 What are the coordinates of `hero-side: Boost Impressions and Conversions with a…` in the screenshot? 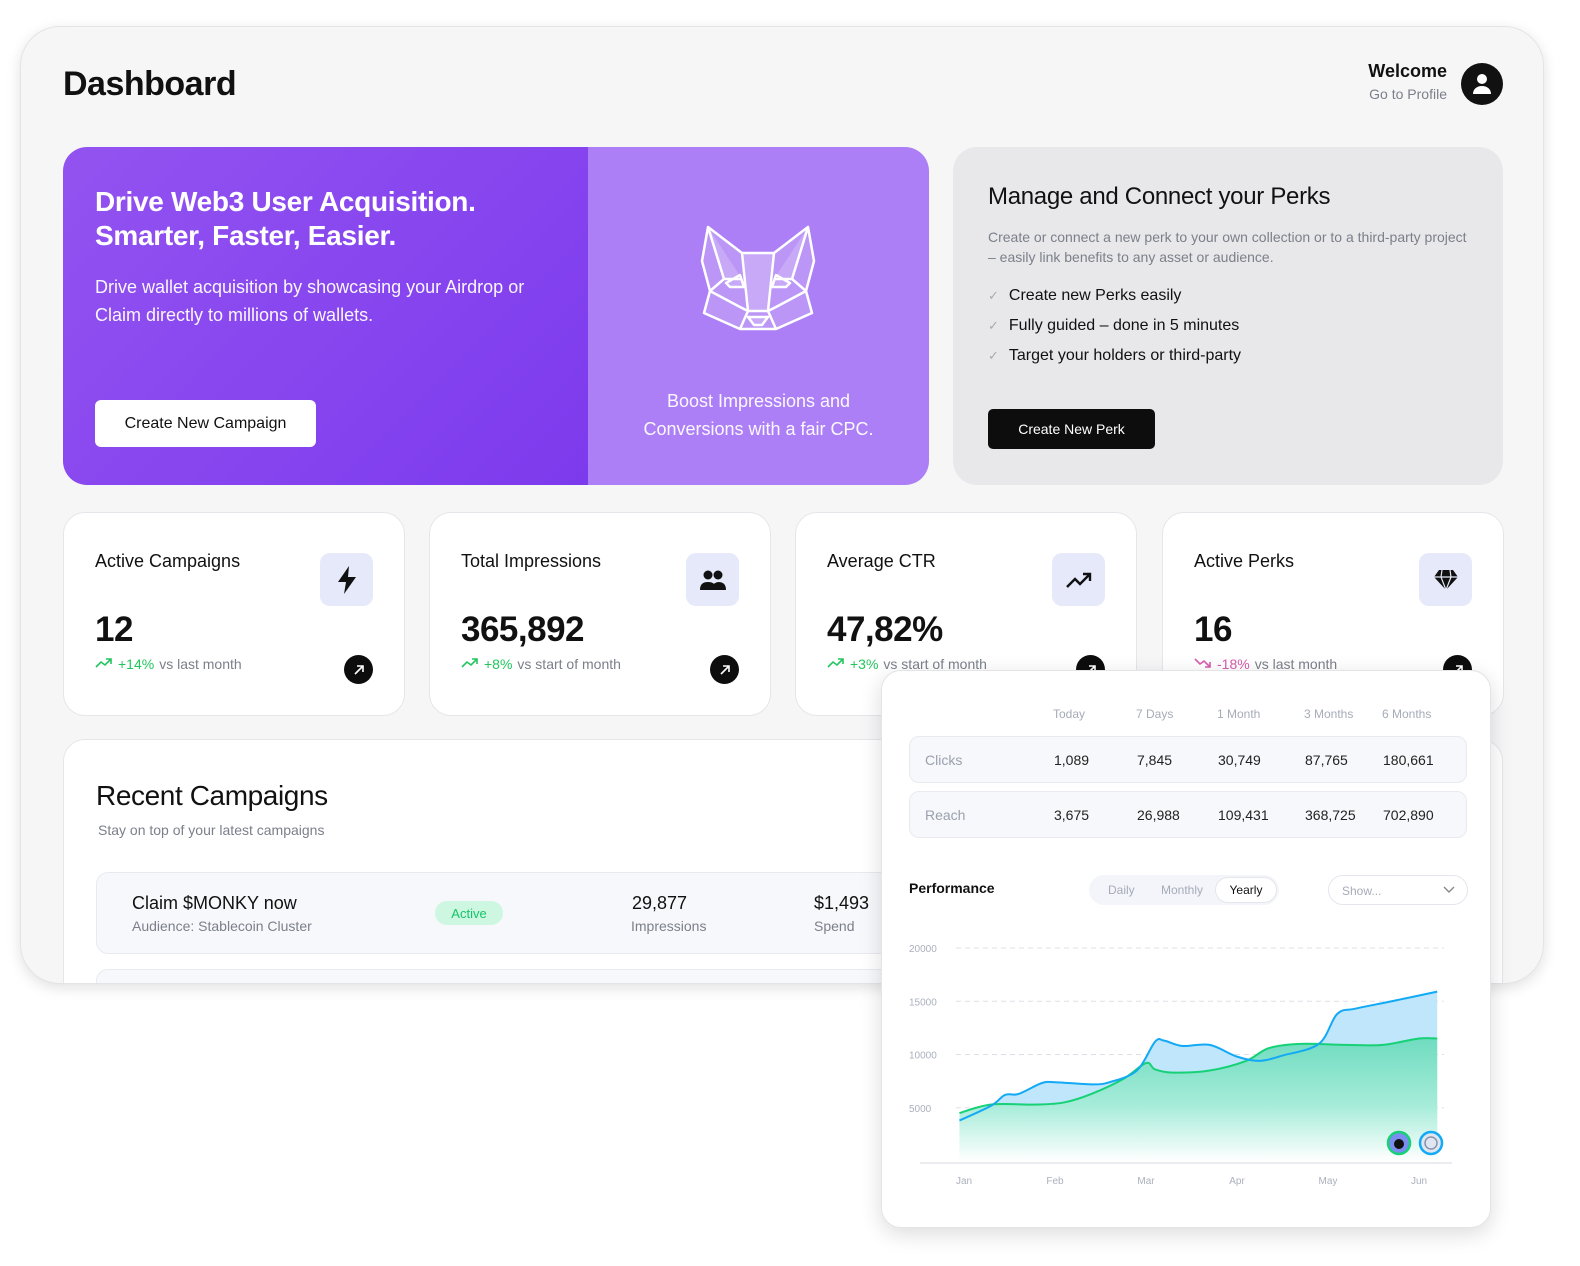 It's located at (758, 316).